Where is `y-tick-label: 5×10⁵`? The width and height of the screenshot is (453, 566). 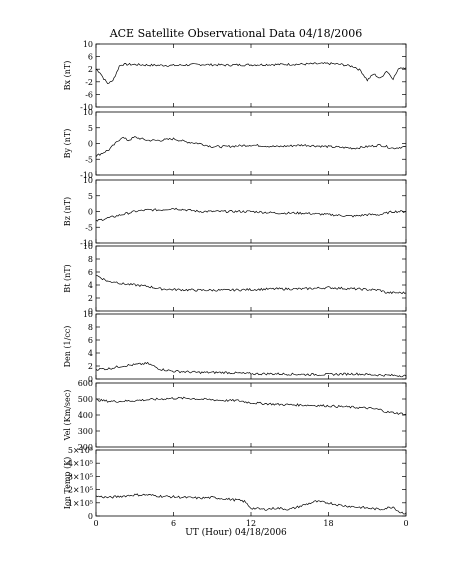
y-tick-label: 5×10⁵ is located at coordinates (80, 450).